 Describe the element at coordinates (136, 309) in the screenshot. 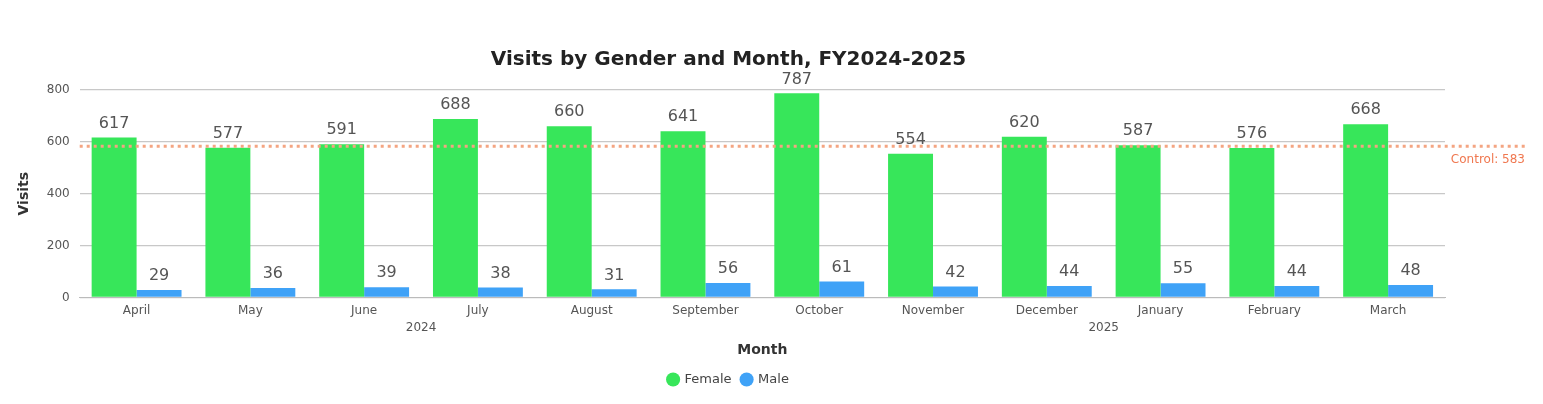

I see `x-tick-label: April` at that location.